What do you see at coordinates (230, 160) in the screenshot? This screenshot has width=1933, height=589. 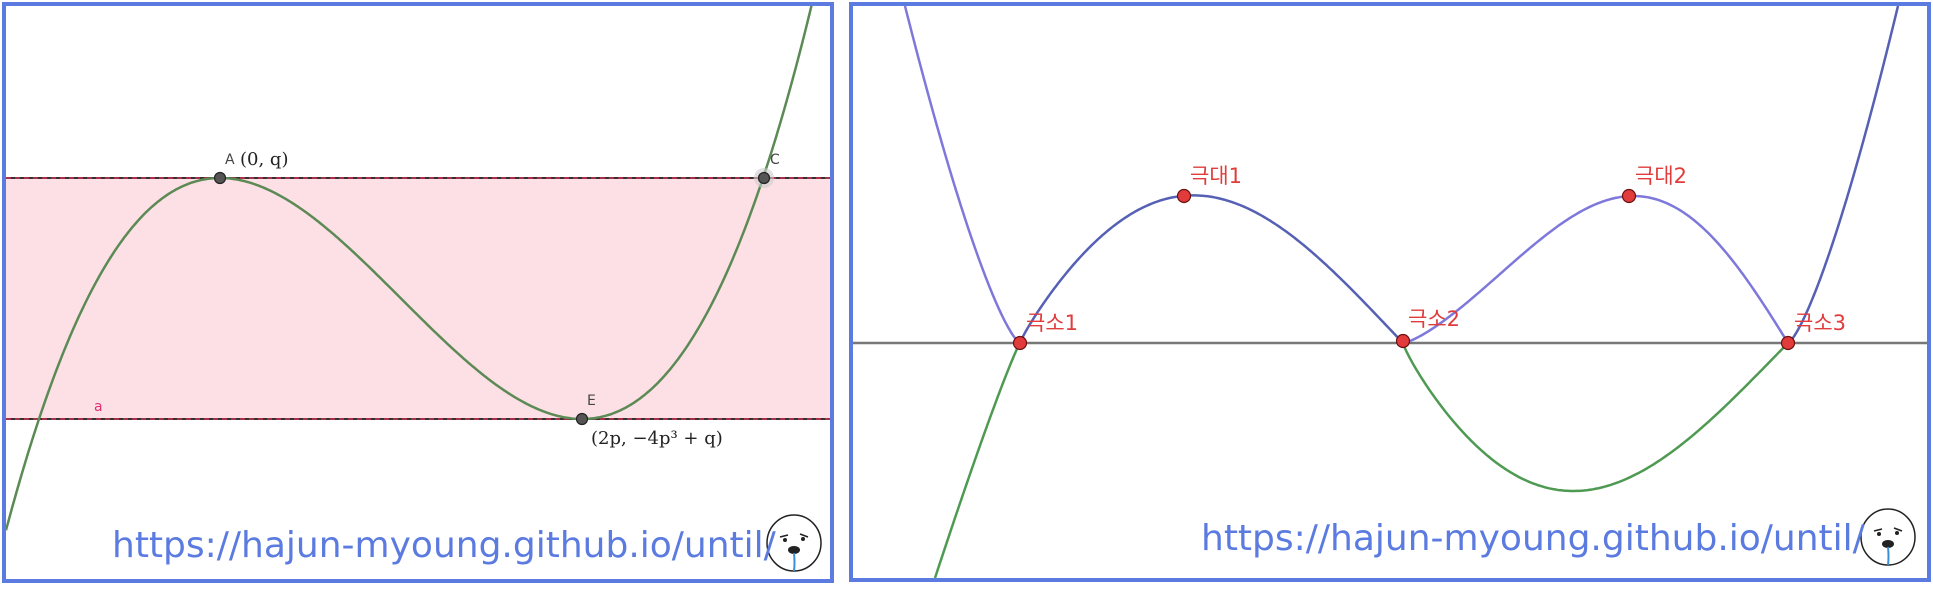 I see `point-a-label: A` at bounding box center [230, 160].